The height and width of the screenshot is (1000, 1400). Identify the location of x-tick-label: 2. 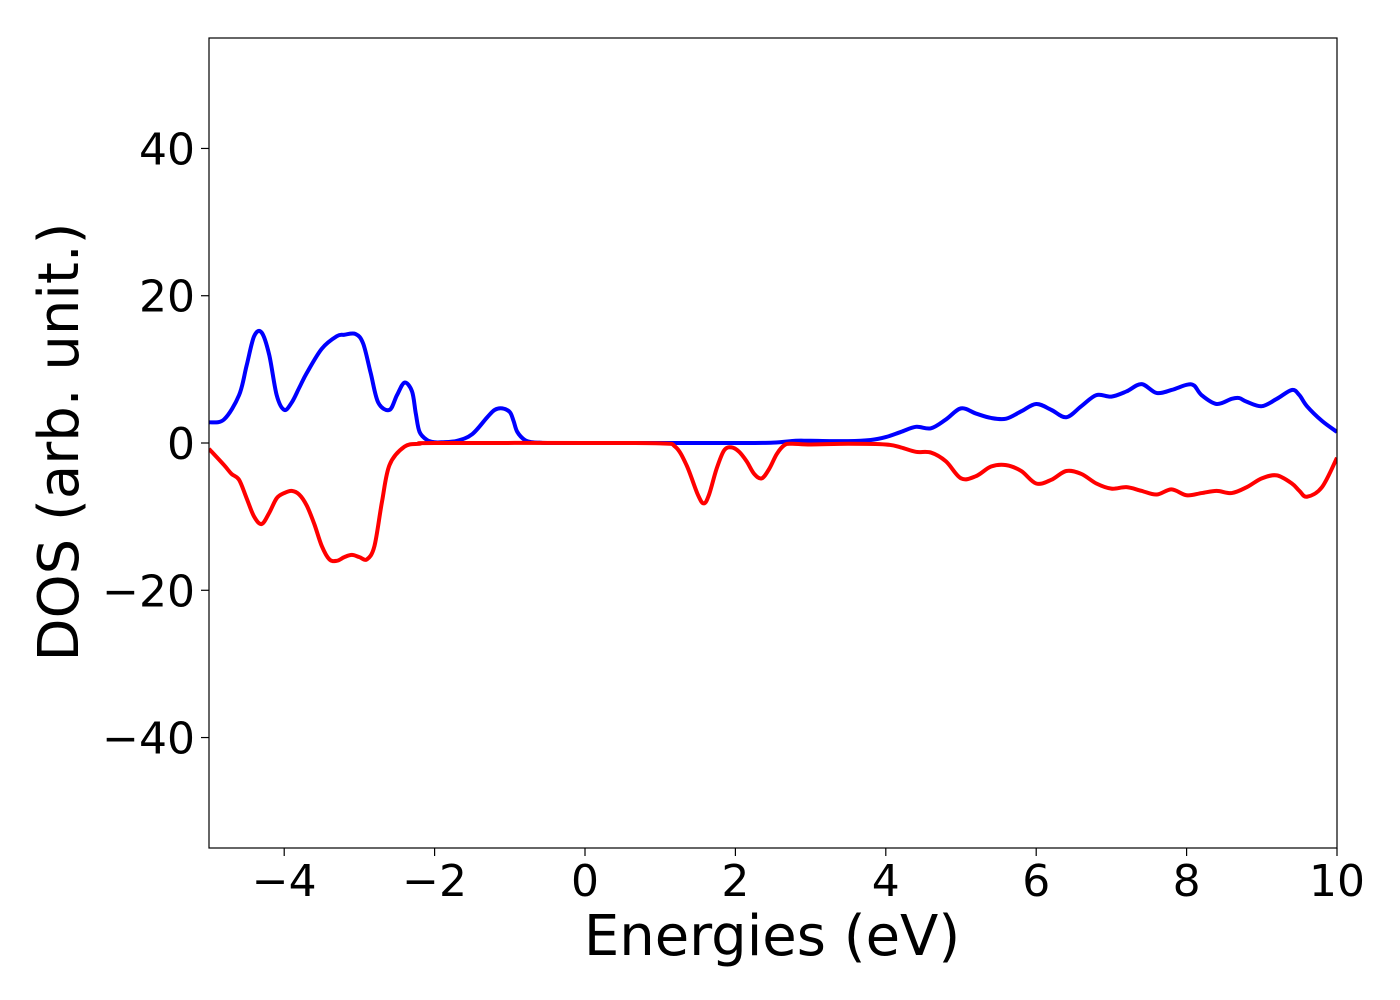
(735, 881).